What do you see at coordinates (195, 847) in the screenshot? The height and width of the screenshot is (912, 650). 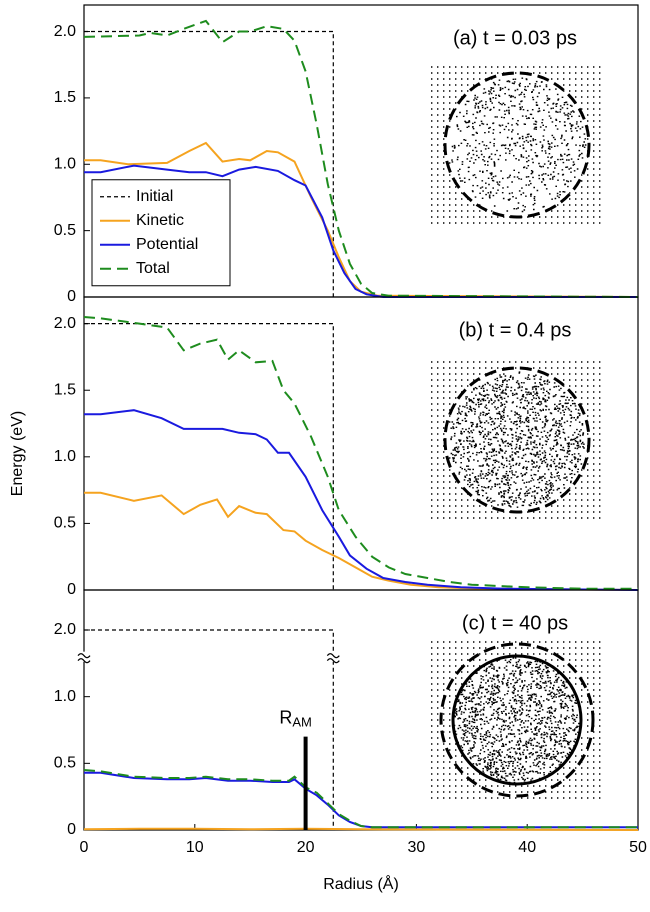 I see `x-tick-label: 10` at bounding box center [195, 847].